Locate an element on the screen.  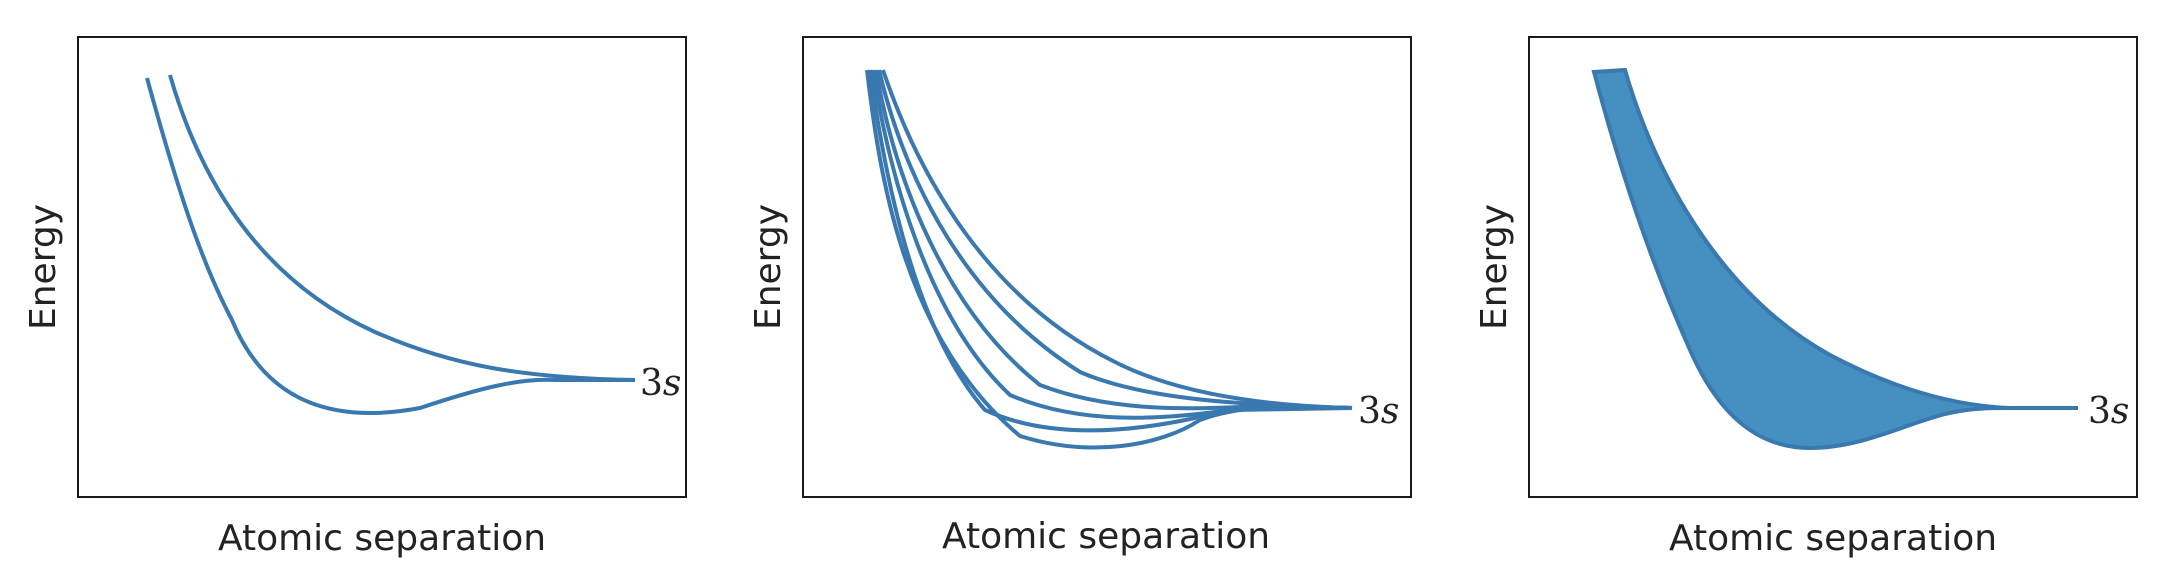
panel-1-x-axis-label: Atomic separation is located at coordinates (382, 538).